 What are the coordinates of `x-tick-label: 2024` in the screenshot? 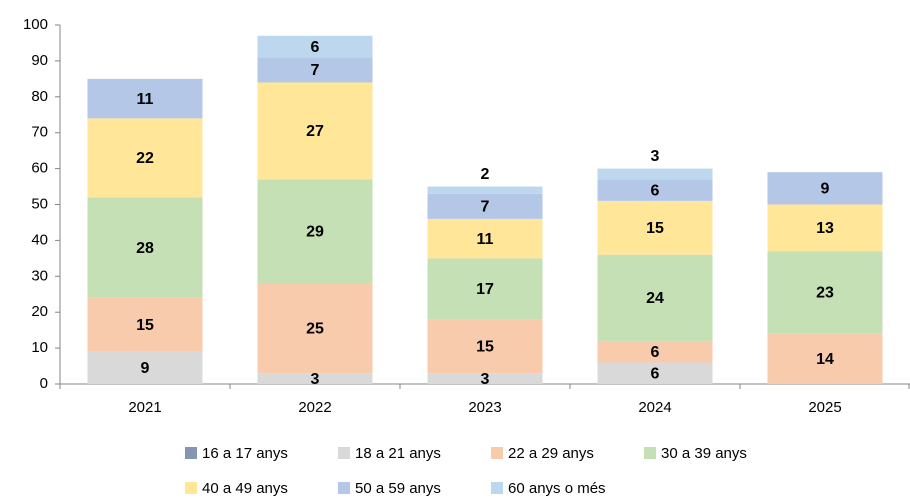 It's located at (654, 407).